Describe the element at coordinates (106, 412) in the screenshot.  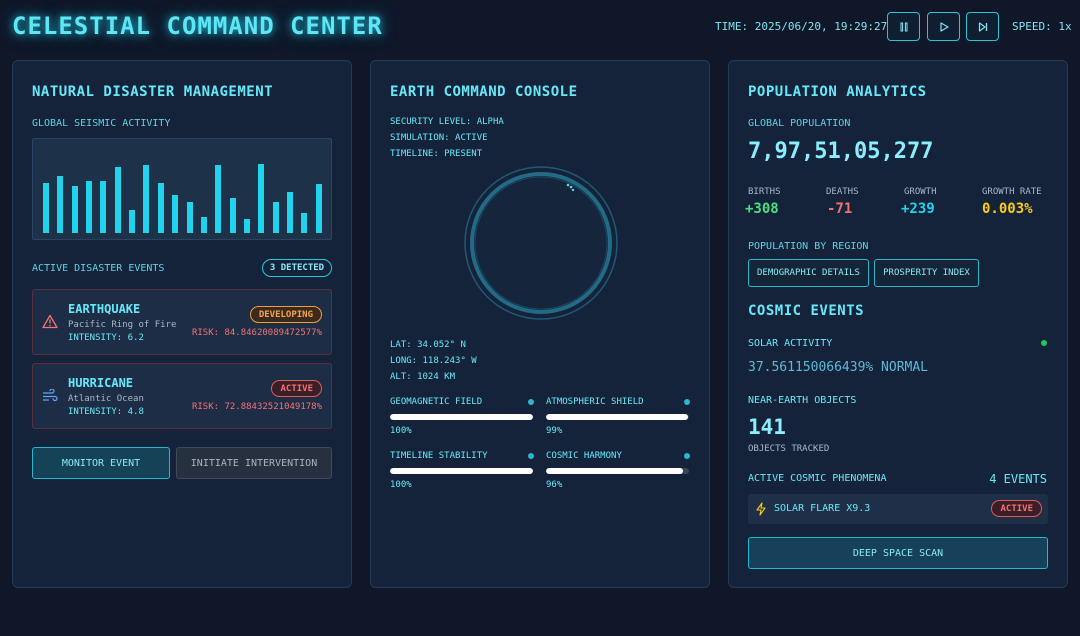
I see `event-intensity: INTENSITY: 4.8` at that location.